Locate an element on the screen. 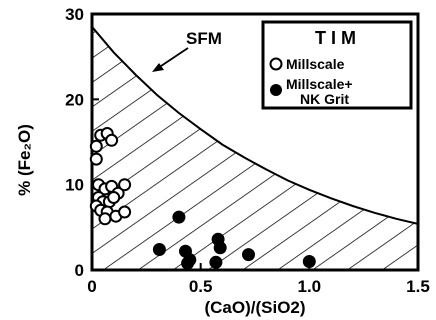 The height and width of the screenshot is (320, 436). x-tick-label: 1.5 is located at coordinates (418, 286).